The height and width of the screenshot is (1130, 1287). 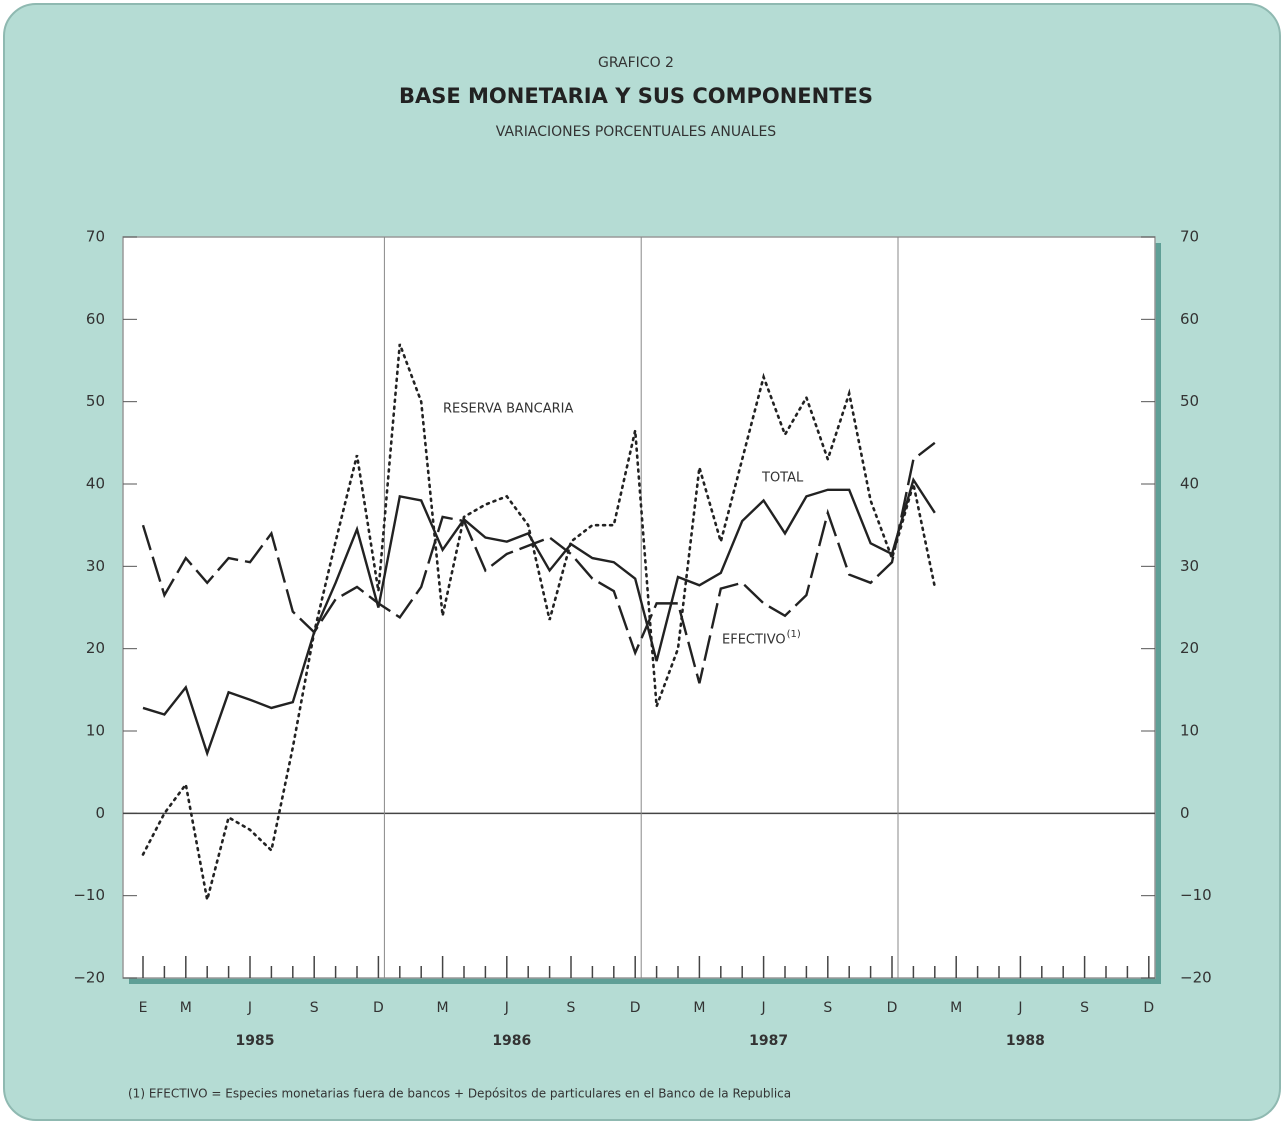 What do you see at coordinates (1185, 813) in the screenshot?
I see `y2-tick-label: 0` at bounding box center [1185, 813].